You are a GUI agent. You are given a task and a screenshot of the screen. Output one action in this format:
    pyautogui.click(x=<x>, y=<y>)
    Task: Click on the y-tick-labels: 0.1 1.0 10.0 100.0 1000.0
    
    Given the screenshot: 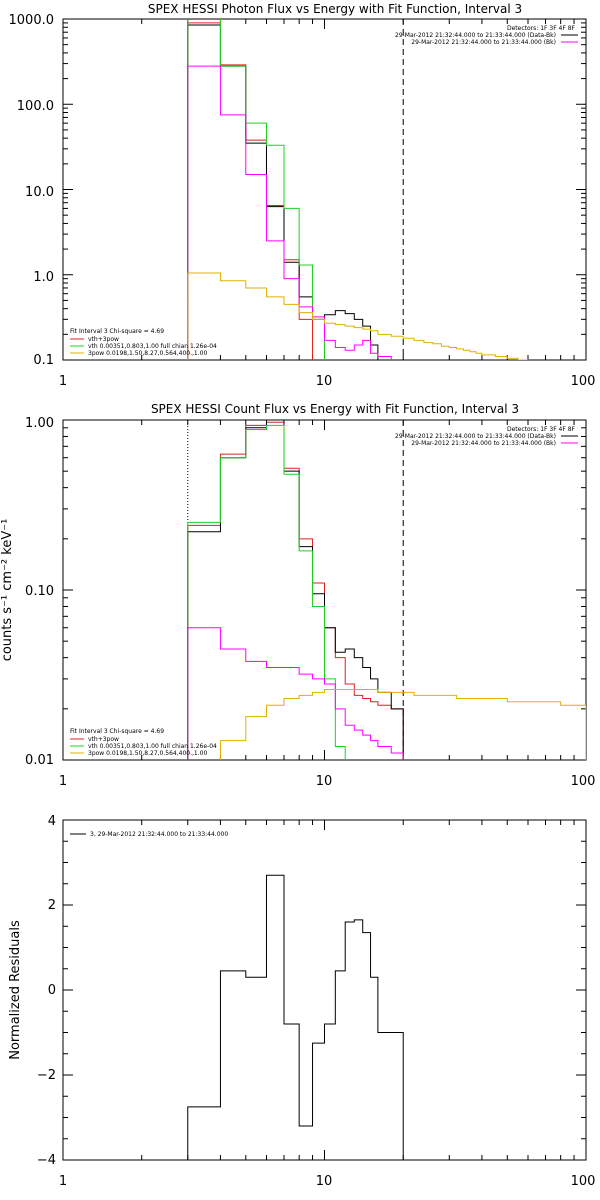 What is the action you would take?
    pyautogui.click(x=32, y=190)
    